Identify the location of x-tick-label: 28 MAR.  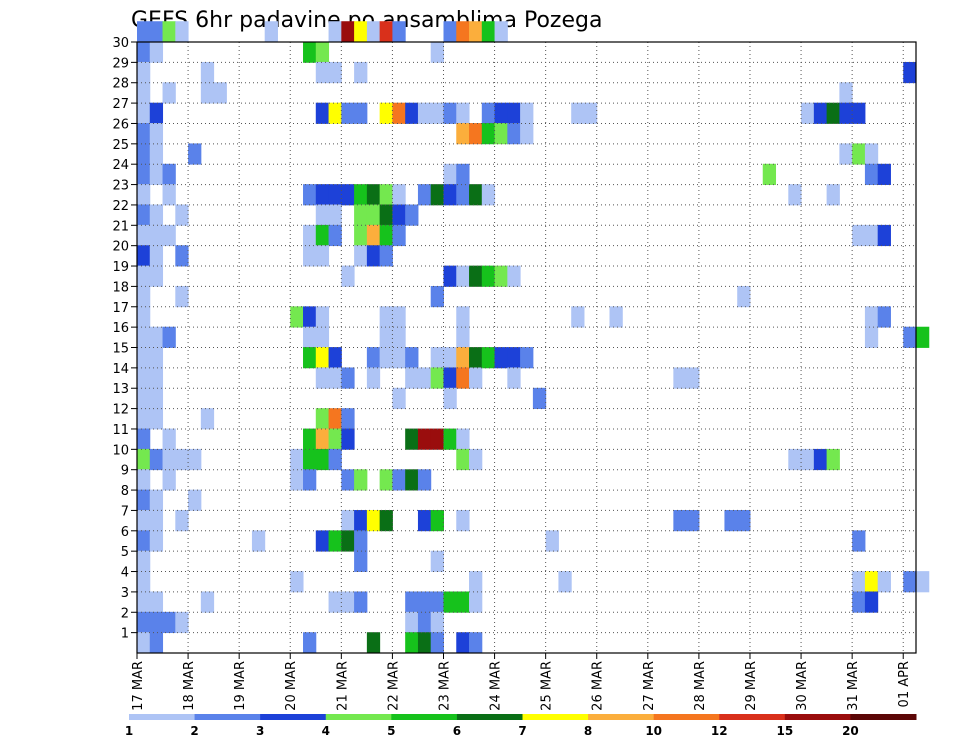
(700, 686).